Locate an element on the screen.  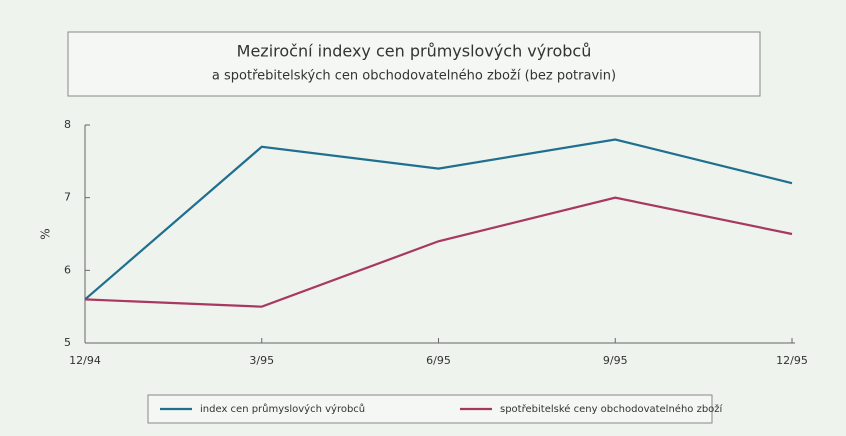
x-tick-label: 12/94 is located at coordinates (85, 360).